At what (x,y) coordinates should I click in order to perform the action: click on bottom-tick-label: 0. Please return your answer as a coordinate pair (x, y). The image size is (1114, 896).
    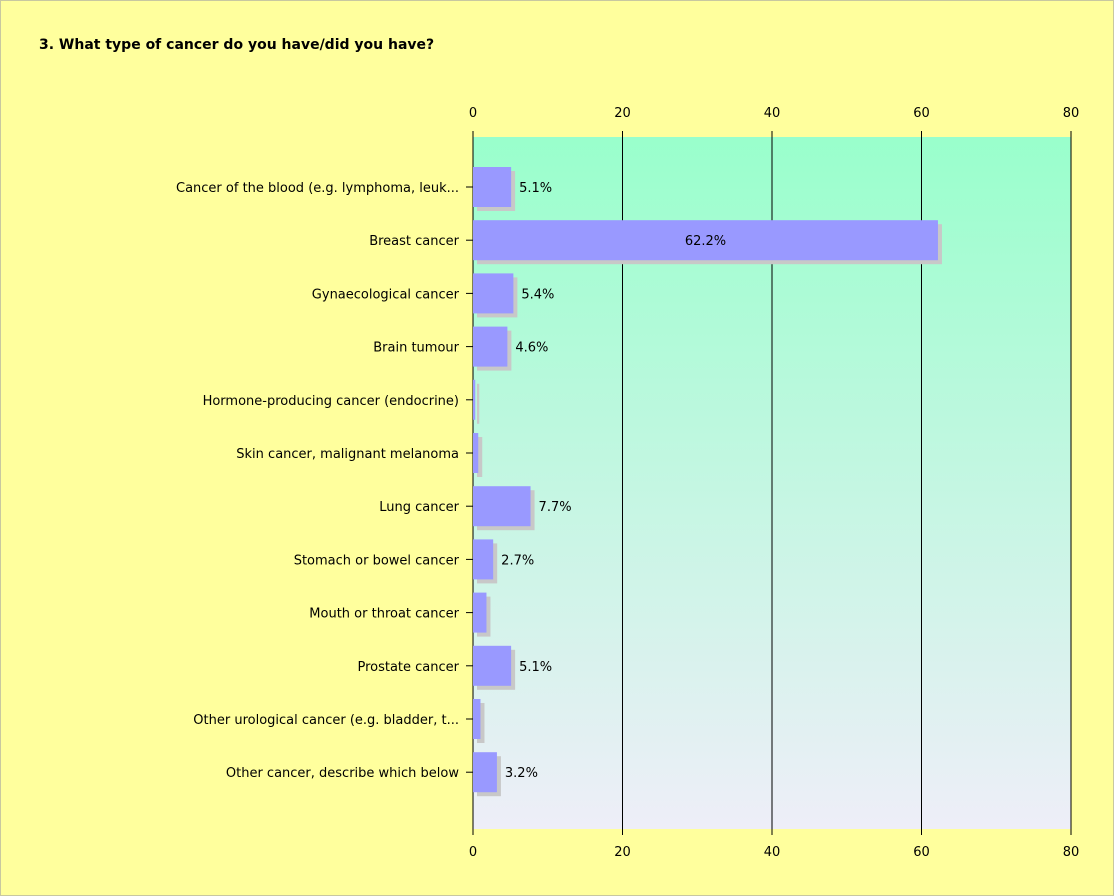
    Looking at the image, I should click on (473, 852).